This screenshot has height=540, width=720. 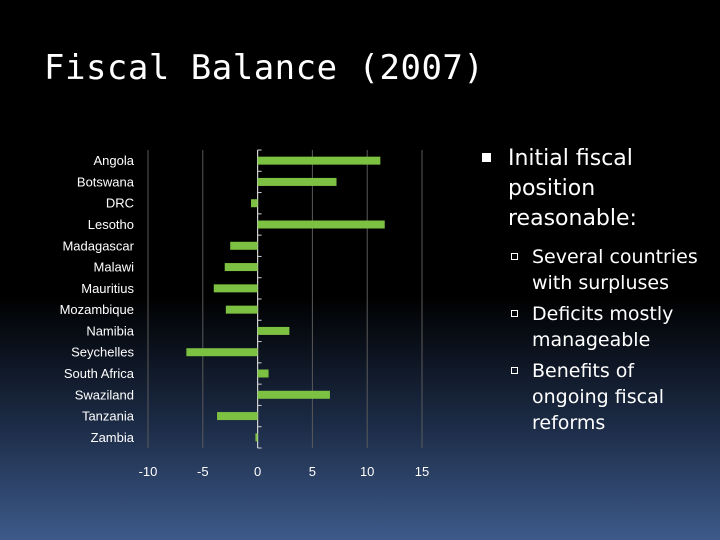 What do you see at coordinates (108, 416) in the screenshot?
I see `category-label: Tanzania` at bounding box center [108, 416].